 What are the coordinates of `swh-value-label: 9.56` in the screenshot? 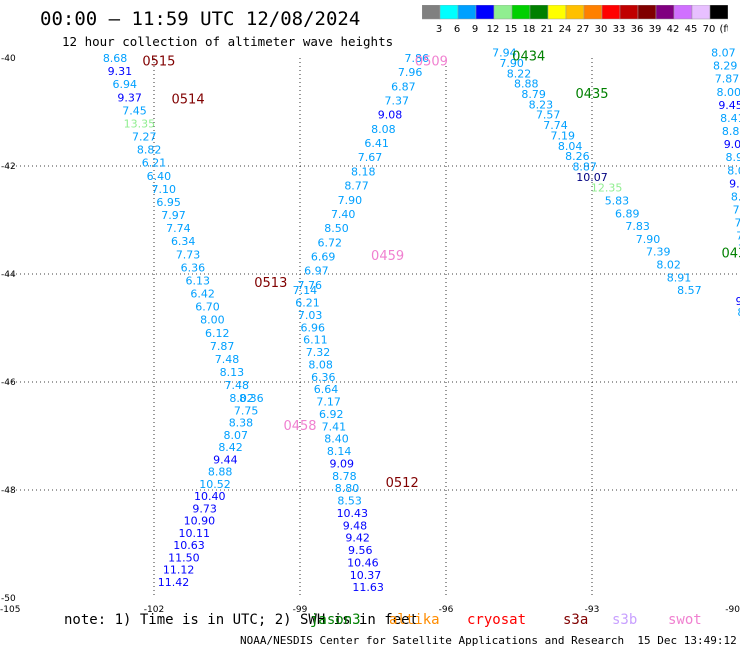 It's located at (360, 550).